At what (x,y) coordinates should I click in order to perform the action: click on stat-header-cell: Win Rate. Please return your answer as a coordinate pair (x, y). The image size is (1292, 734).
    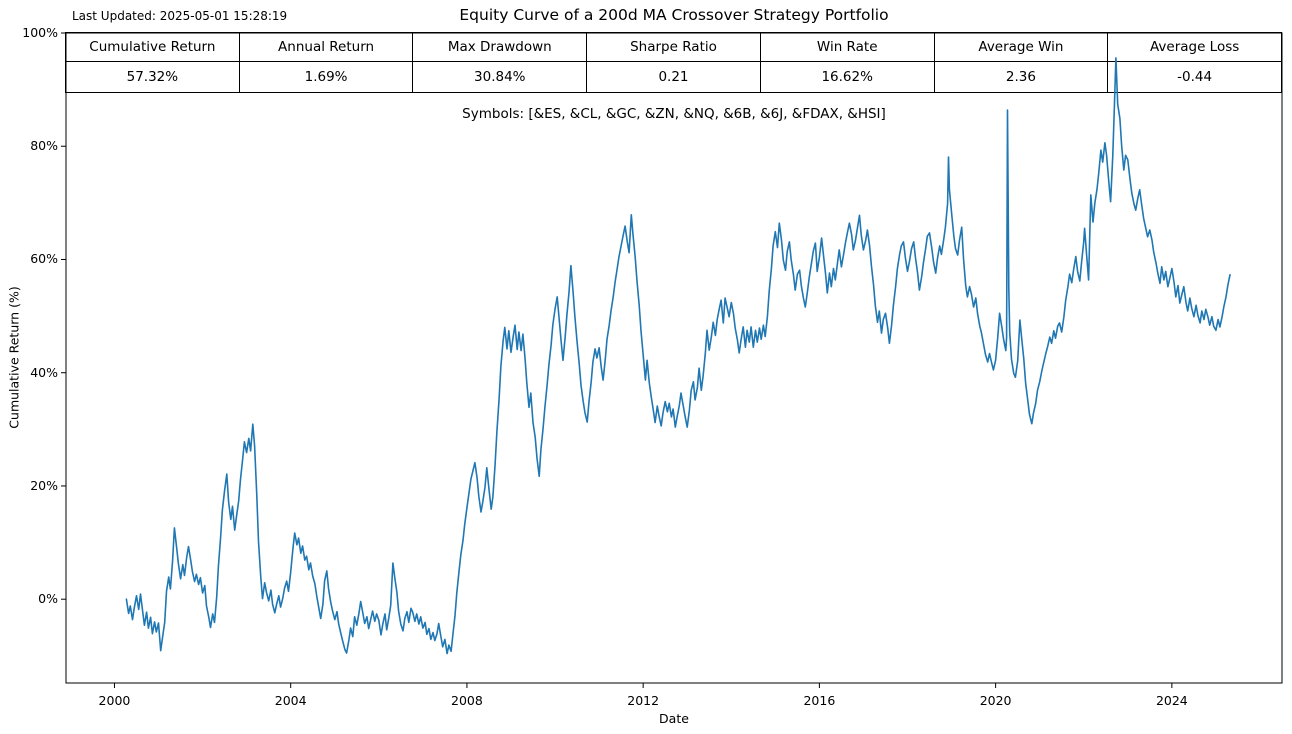
    Looking at the image, I should click on (847, 47).